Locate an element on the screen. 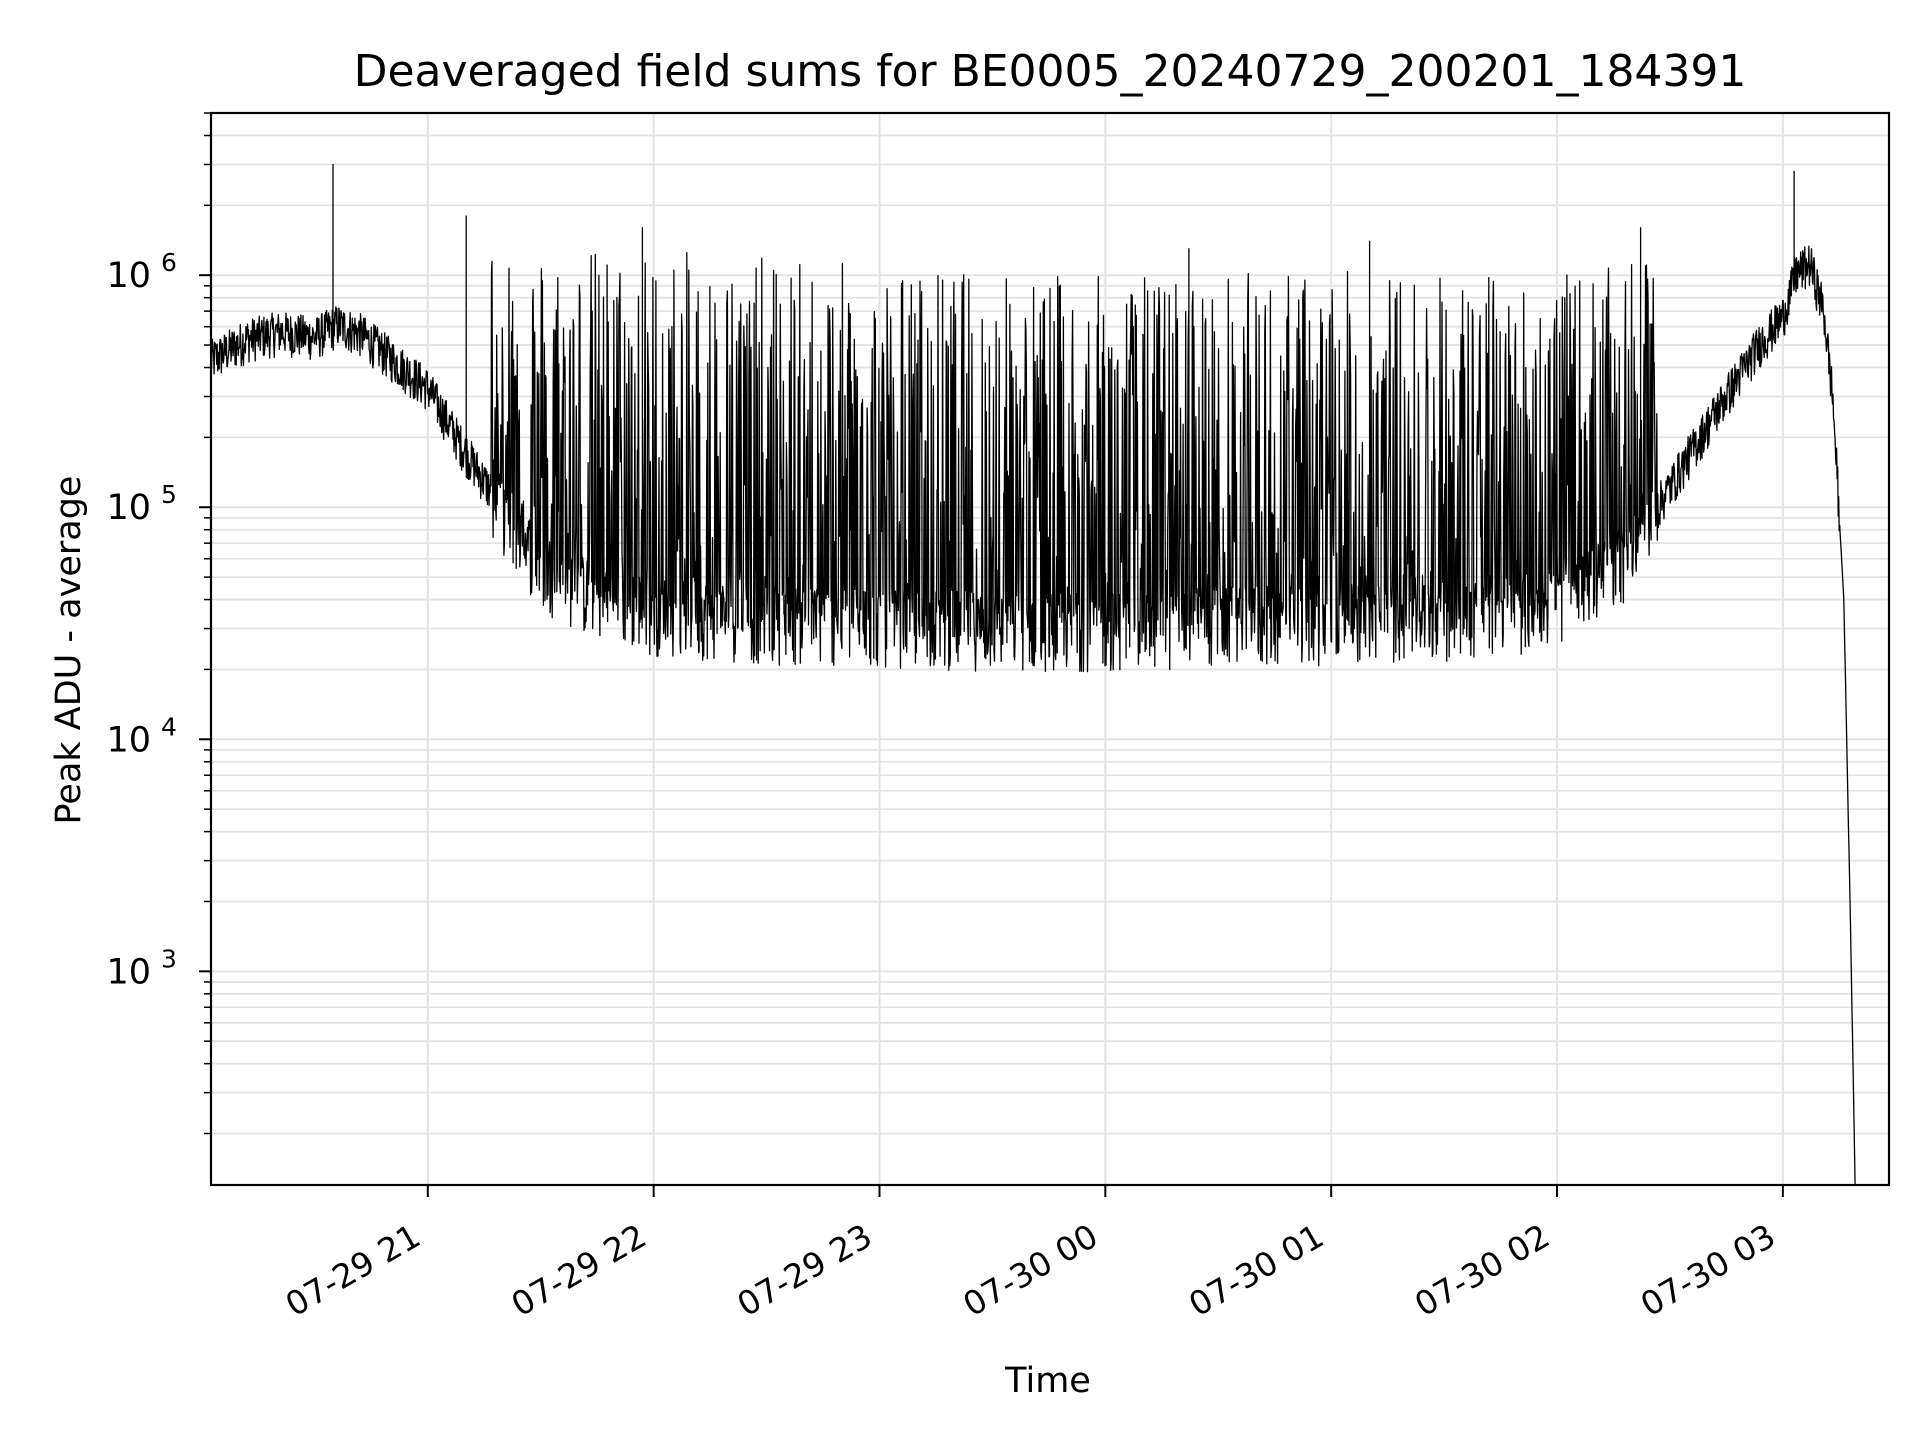 The width and height of the screenshot is (1920, 1440). y-axis-label: Peak ADU - average is located at coordinates (69, 650).